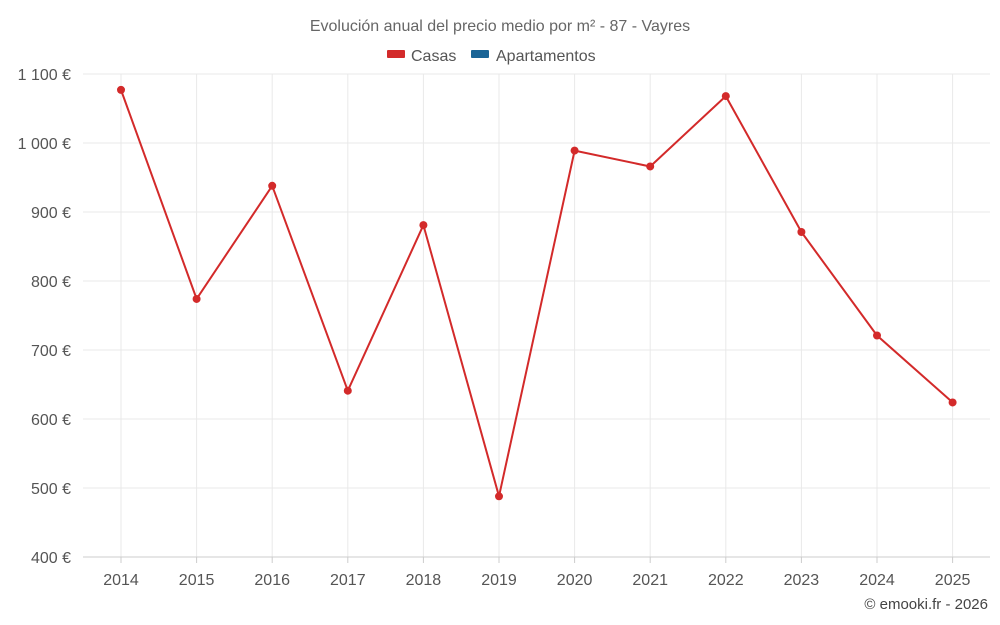 This screenshot has height=625, width=1000. I want to click on x-tick-label: 2021, so click(650, 580).